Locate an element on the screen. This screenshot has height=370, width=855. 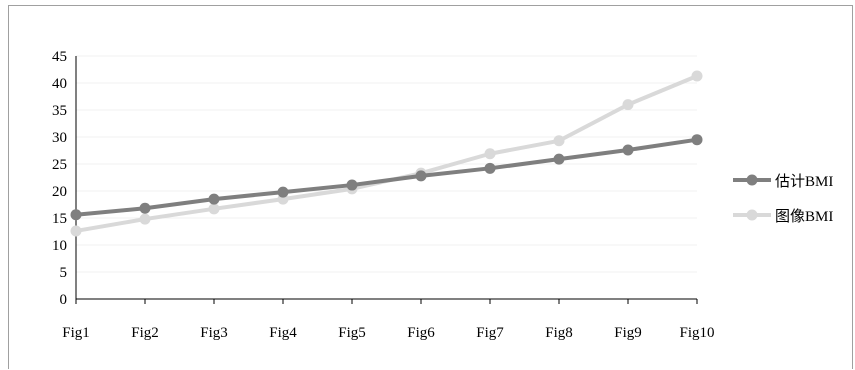
x-tick-label: Fig7 is located at coordinates (490, 333).